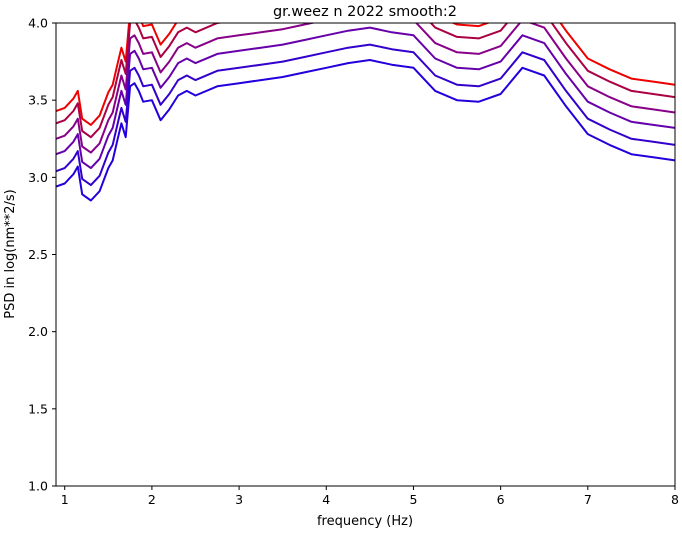  Describe the element at coordinates (675, 499) in the screenshot. I see `x-tick-label: 8` at that location.